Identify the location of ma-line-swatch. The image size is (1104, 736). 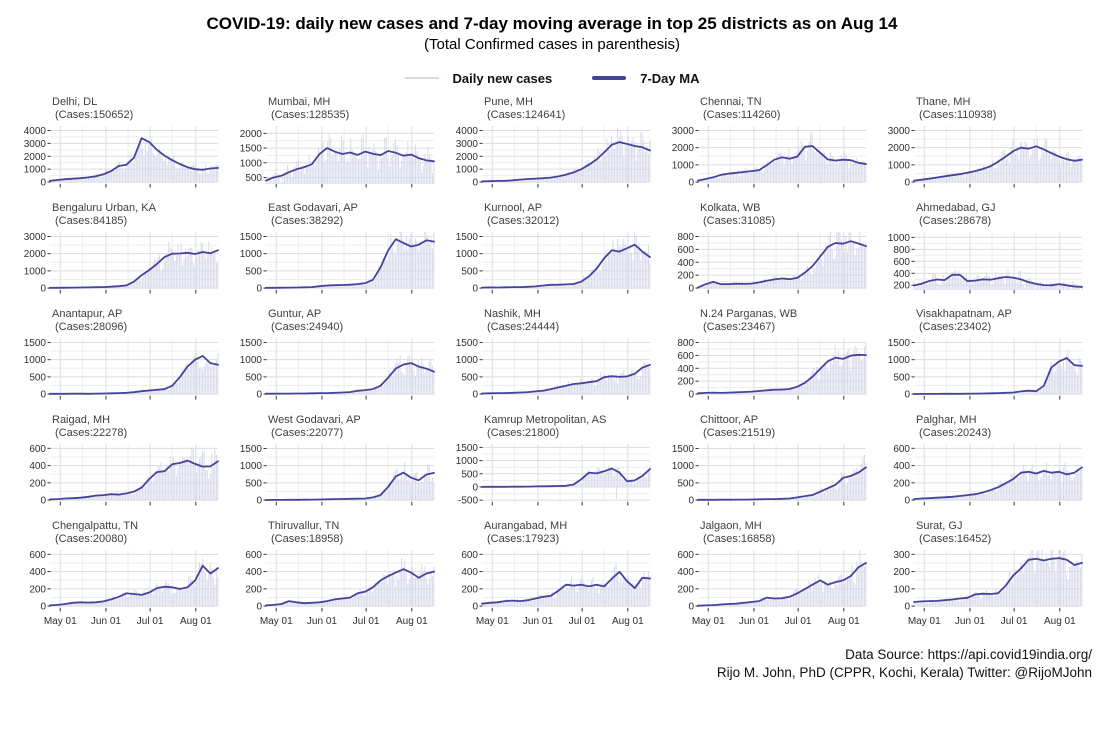
(609, 78).